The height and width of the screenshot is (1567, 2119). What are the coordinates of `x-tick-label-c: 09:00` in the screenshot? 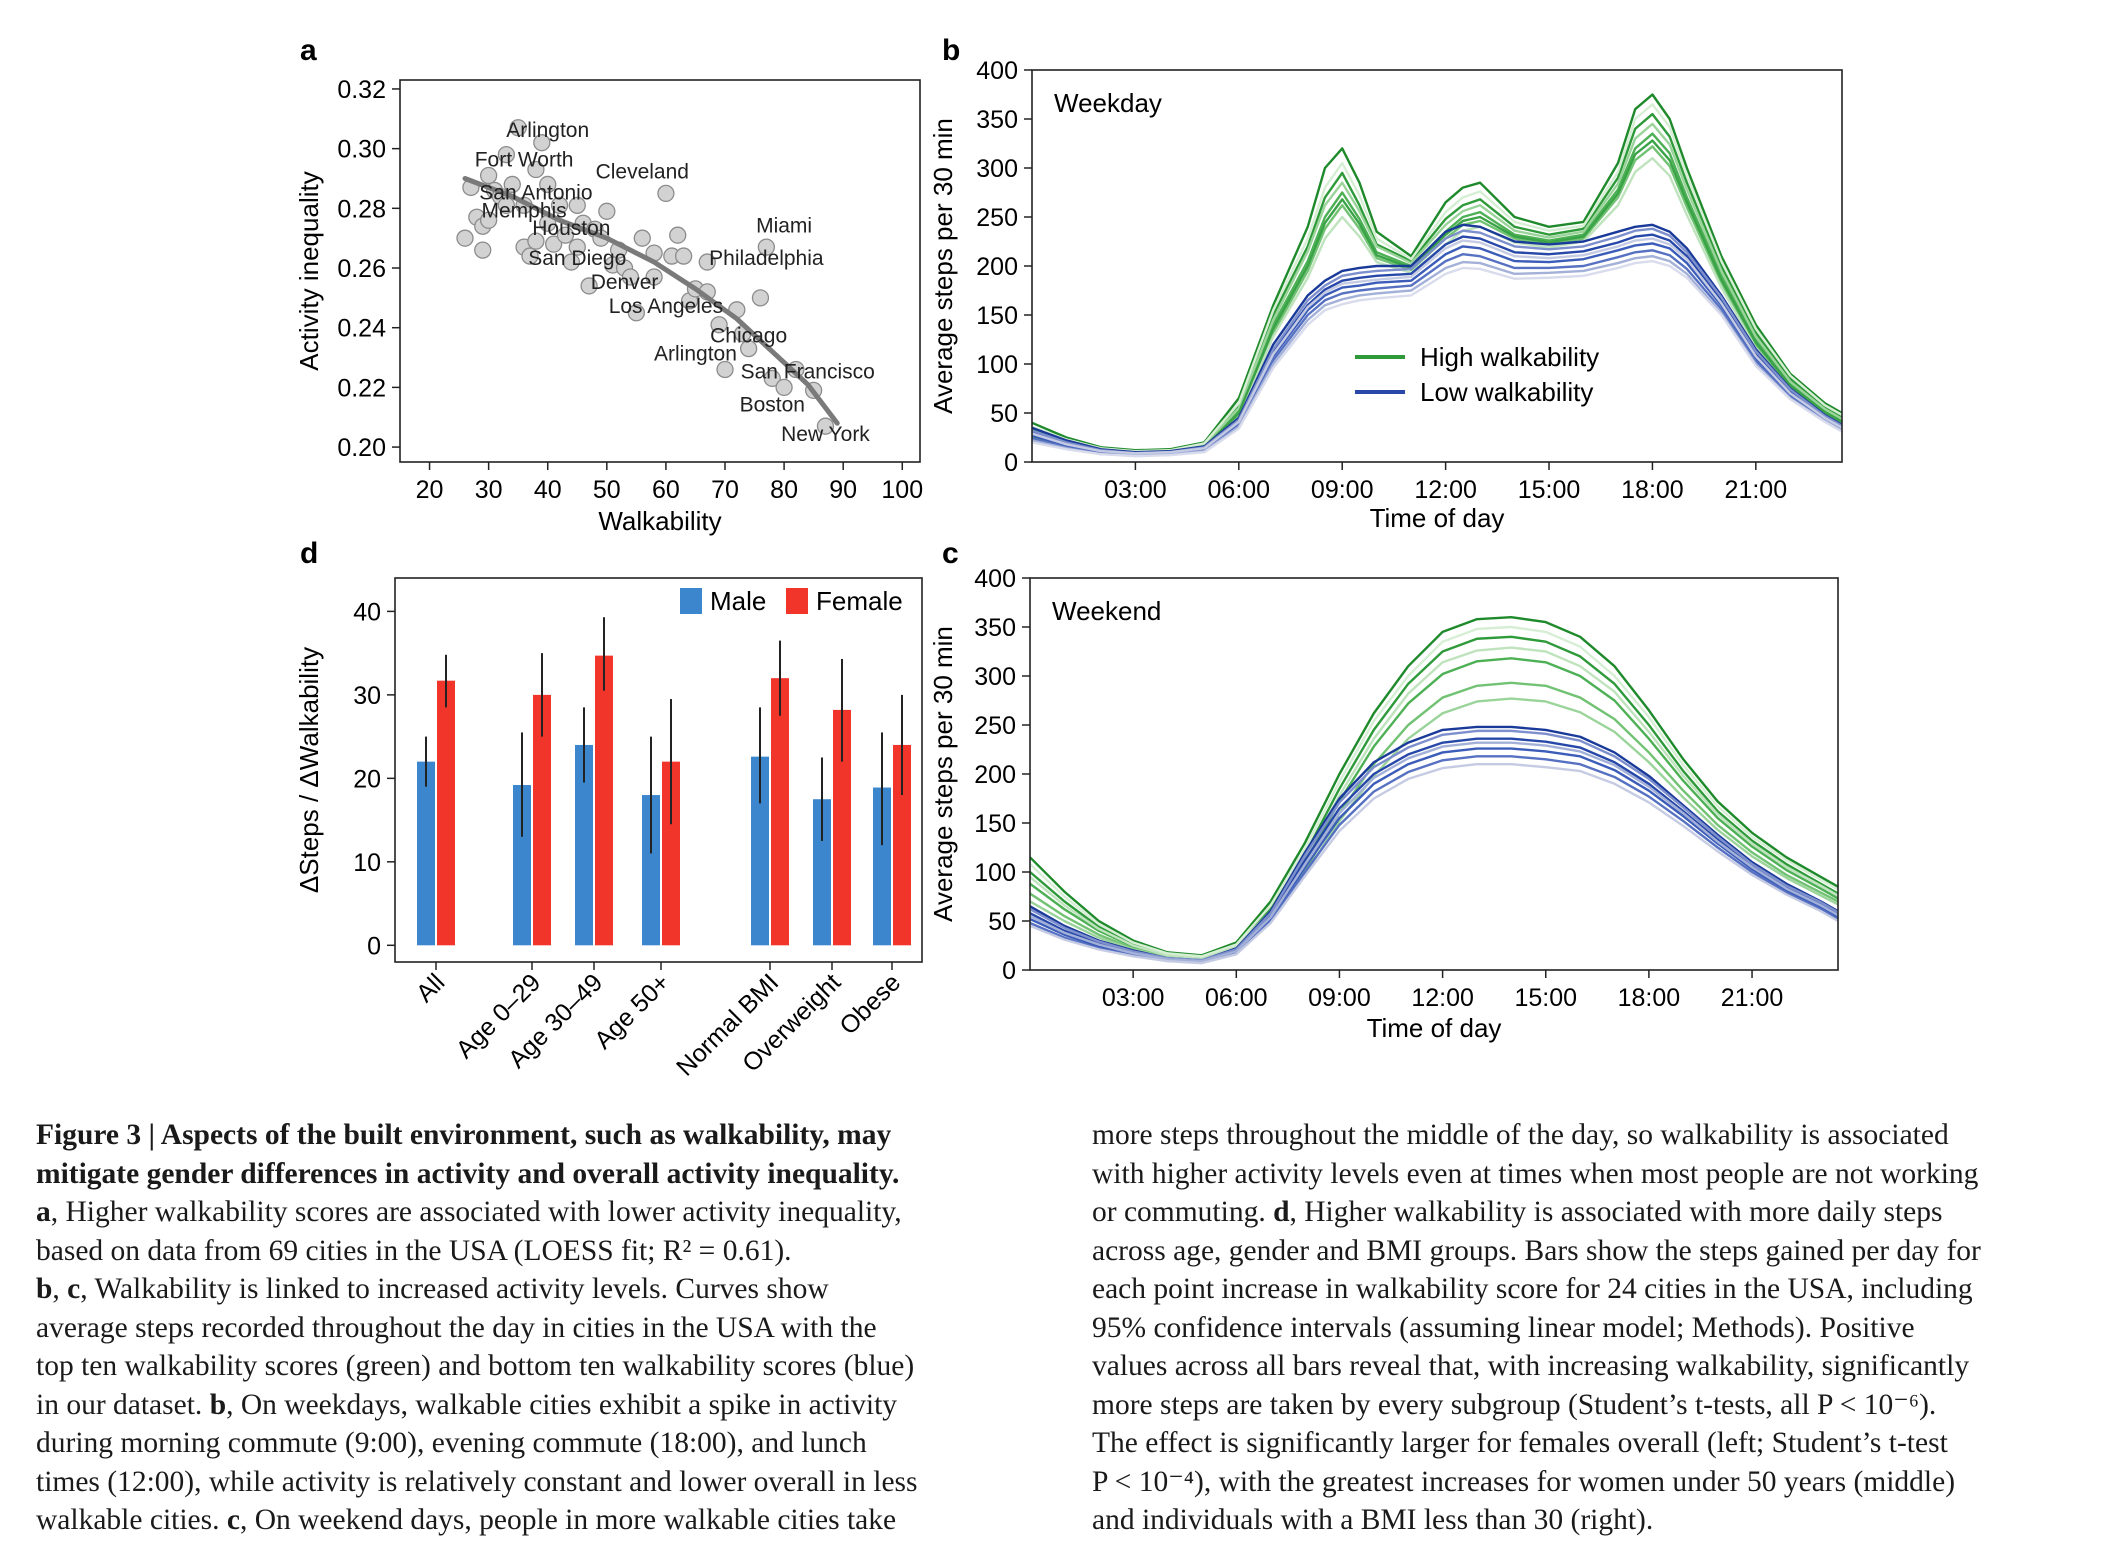 It's located at (1339, 998).